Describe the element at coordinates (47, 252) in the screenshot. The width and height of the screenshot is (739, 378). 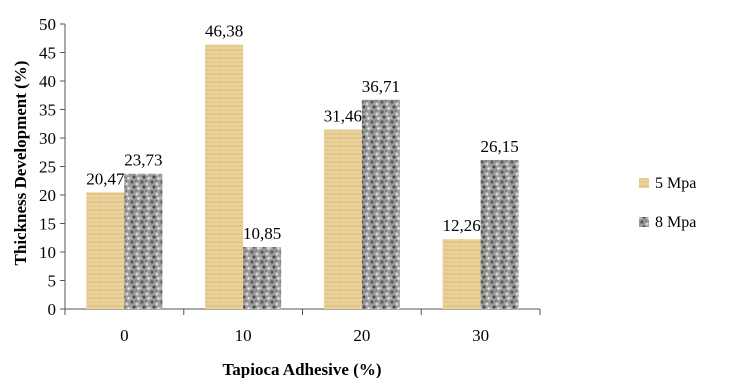
I see `y-tick-label: 10` at that location.